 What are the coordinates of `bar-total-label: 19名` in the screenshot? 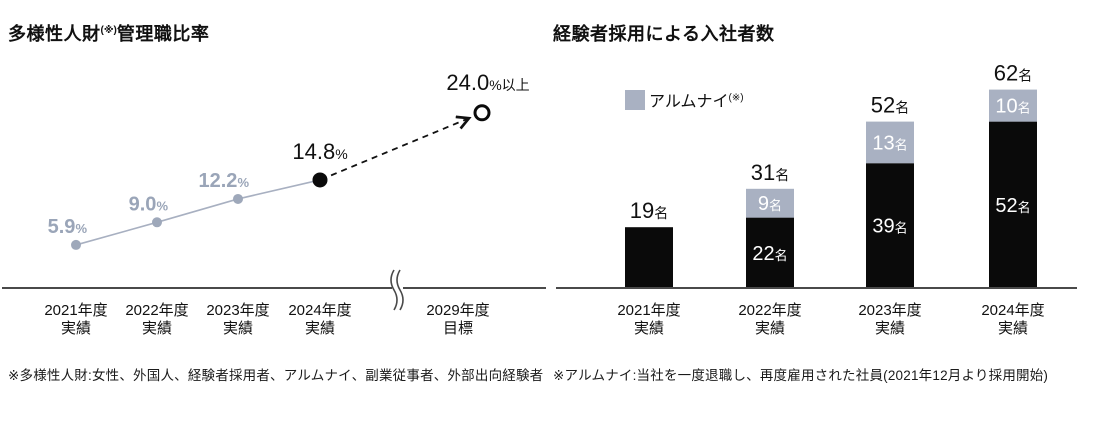 It's located at (649, 210).